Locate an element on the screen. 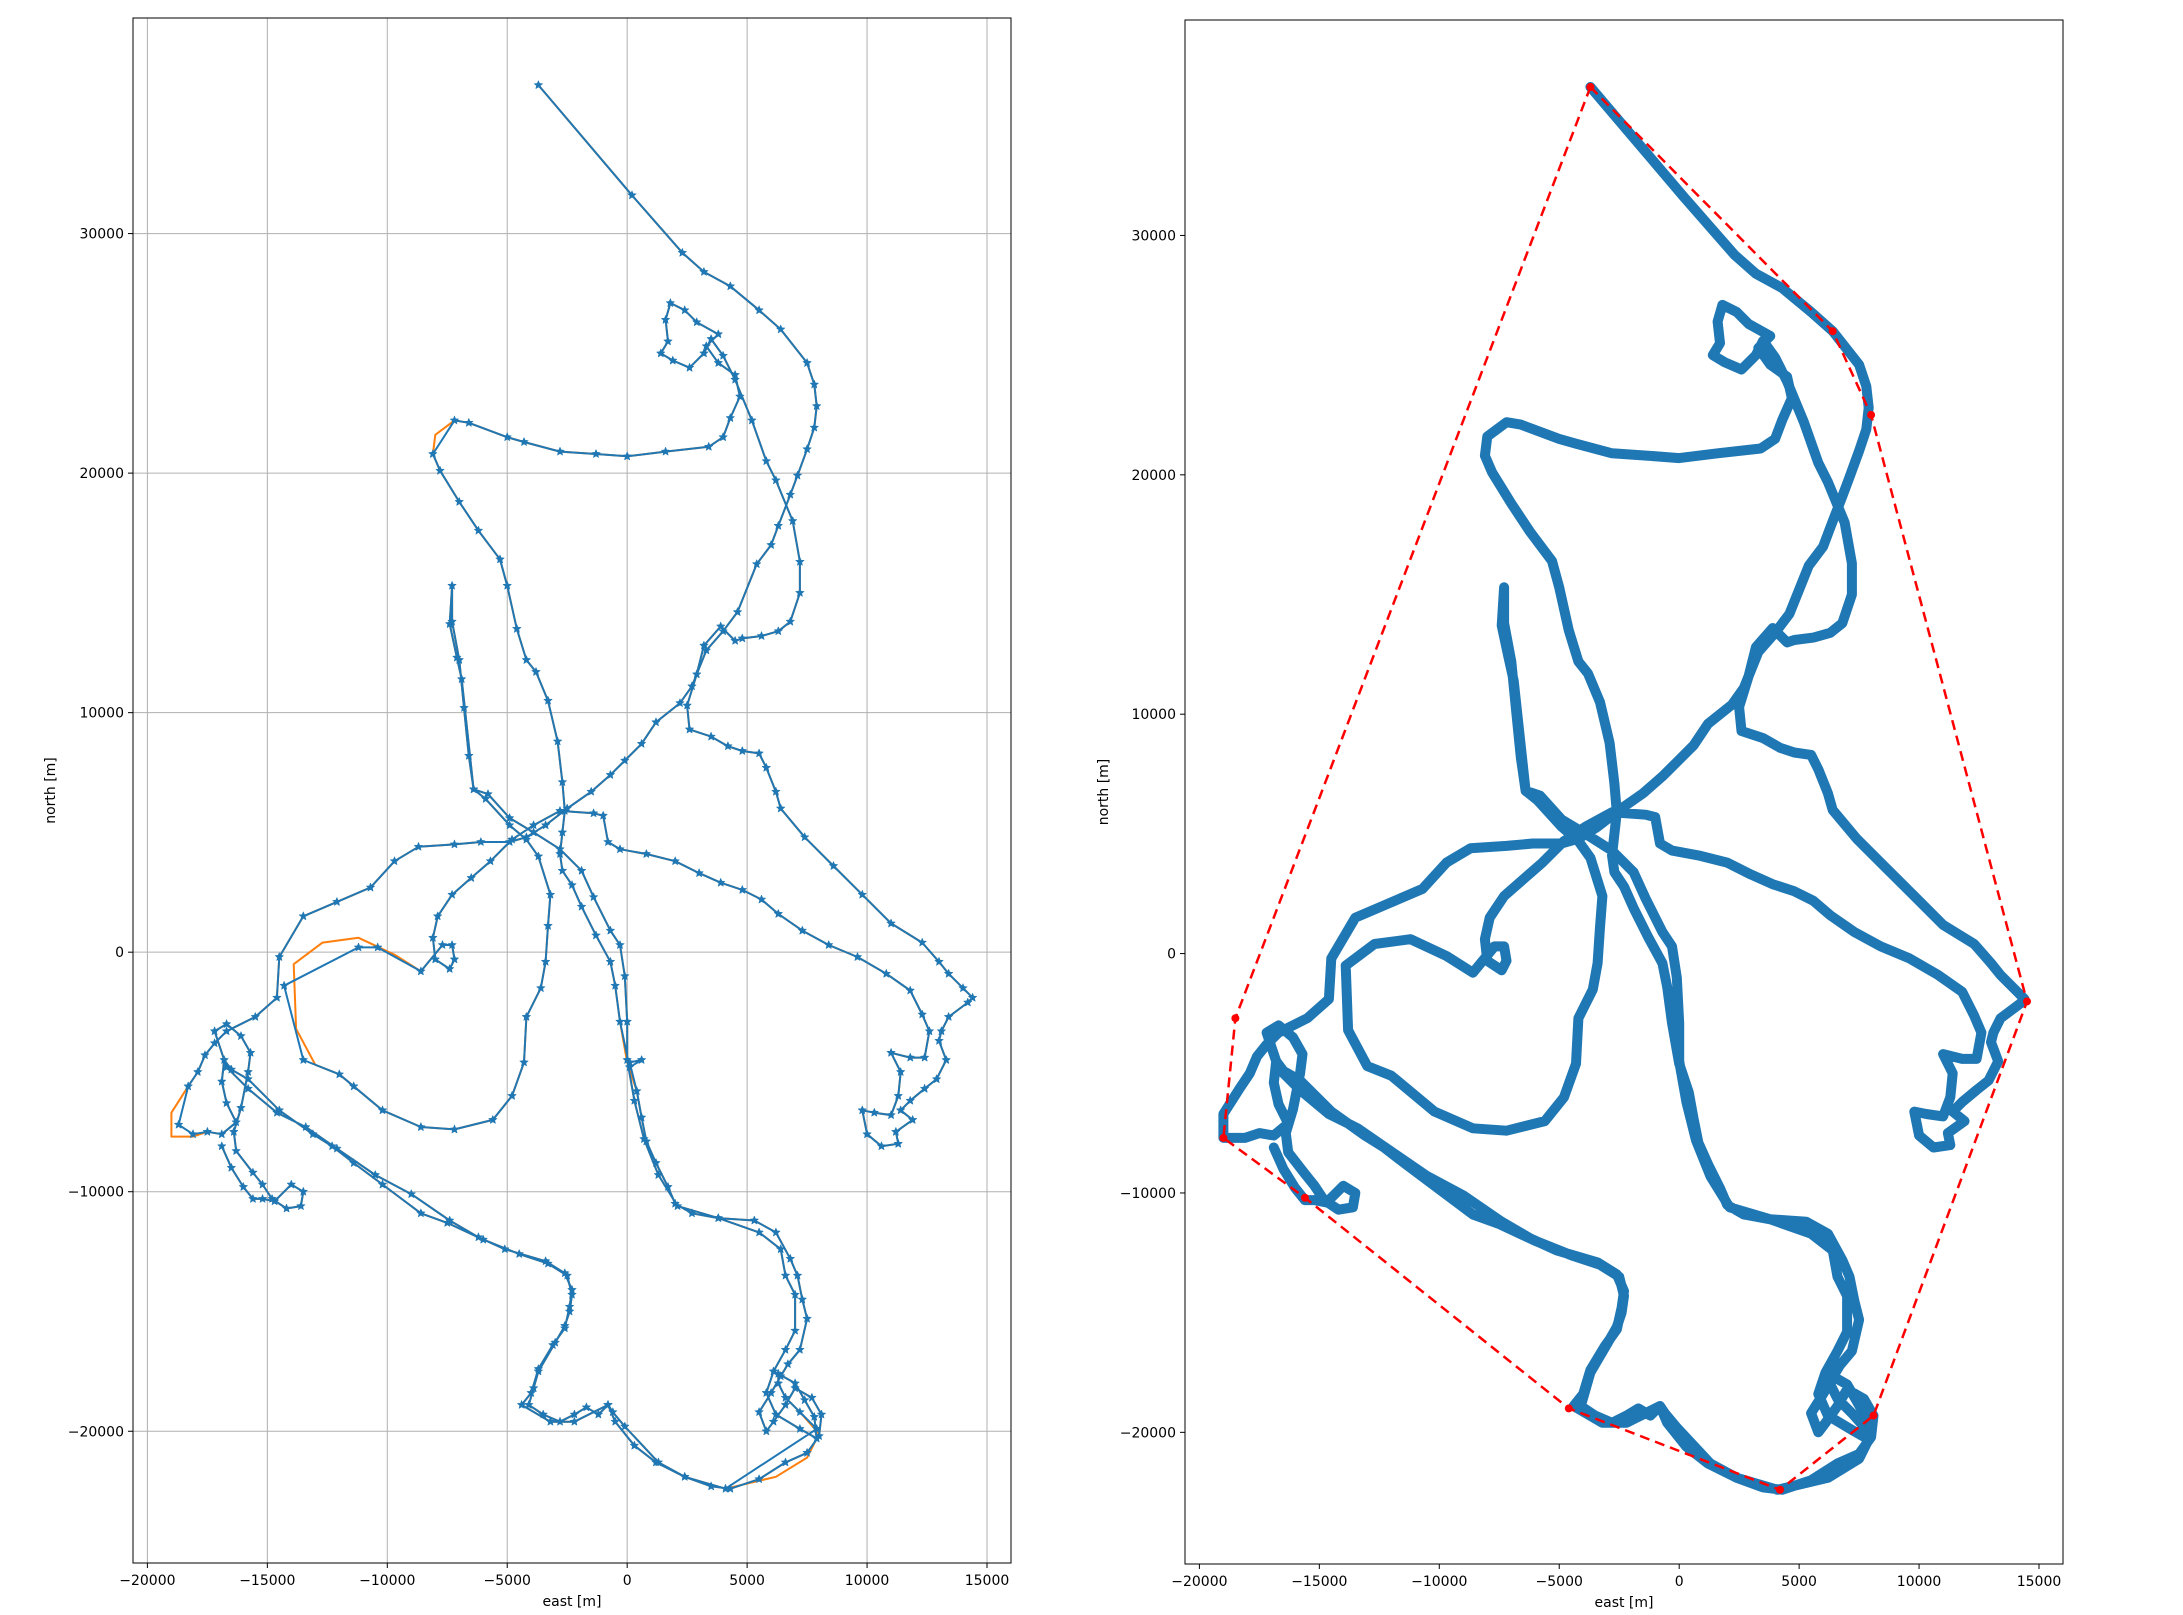  y-tick-label: 0 is located at coordinates (1171, 955).